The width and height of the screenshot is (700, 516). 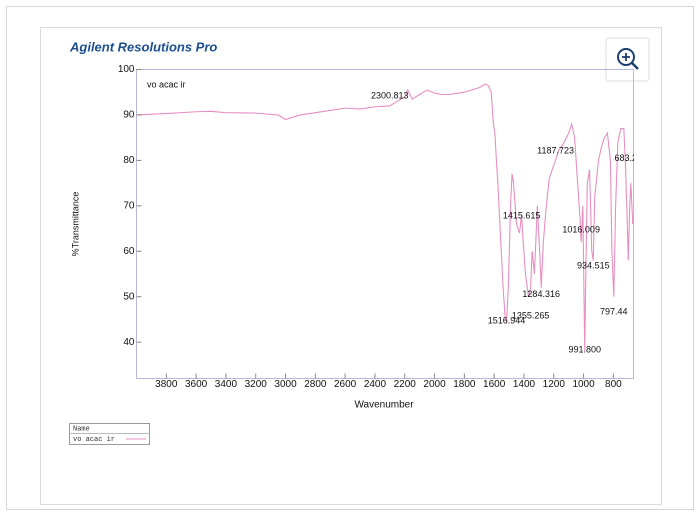 What do you see at coordinates (196, 384) in the screenshot?
I see `x-tick-label: 3600` at bounding box center [196, 384].